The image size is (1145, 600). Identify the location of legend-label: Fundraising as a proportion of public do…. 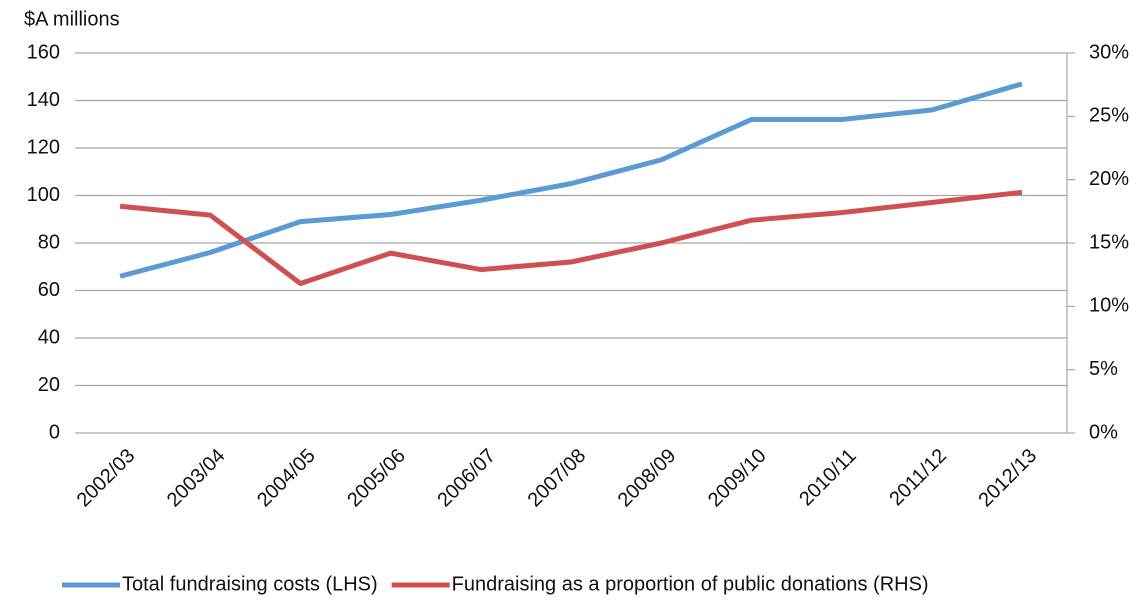
(690, 584).